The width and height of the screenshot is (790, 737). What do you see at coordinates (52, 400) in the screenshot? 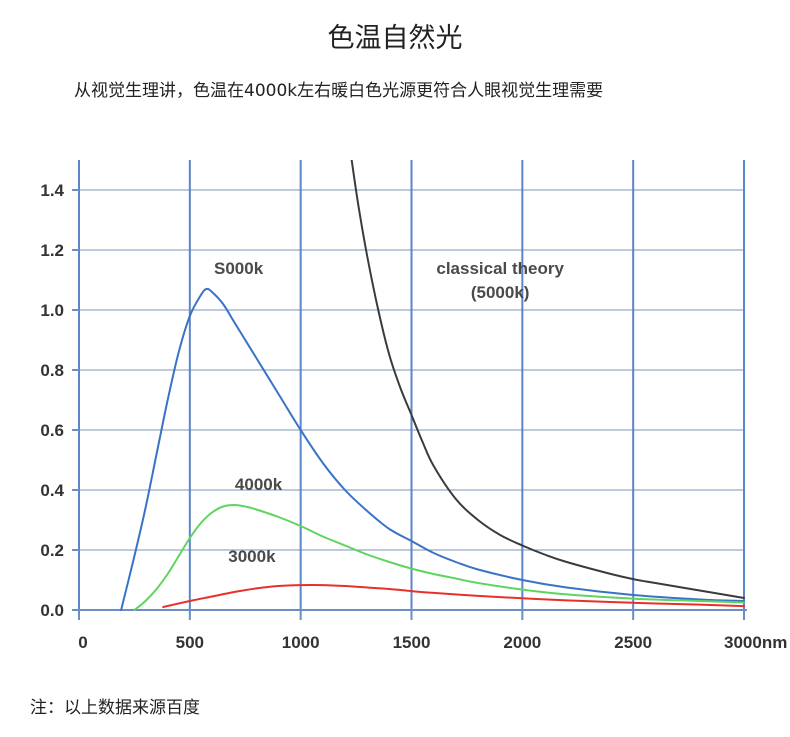
I see `y-axis-ticks: 0.0 0.2 0.4 0.6 0.8 1.0 1.2 1.4` at bounding box center [52, 400].